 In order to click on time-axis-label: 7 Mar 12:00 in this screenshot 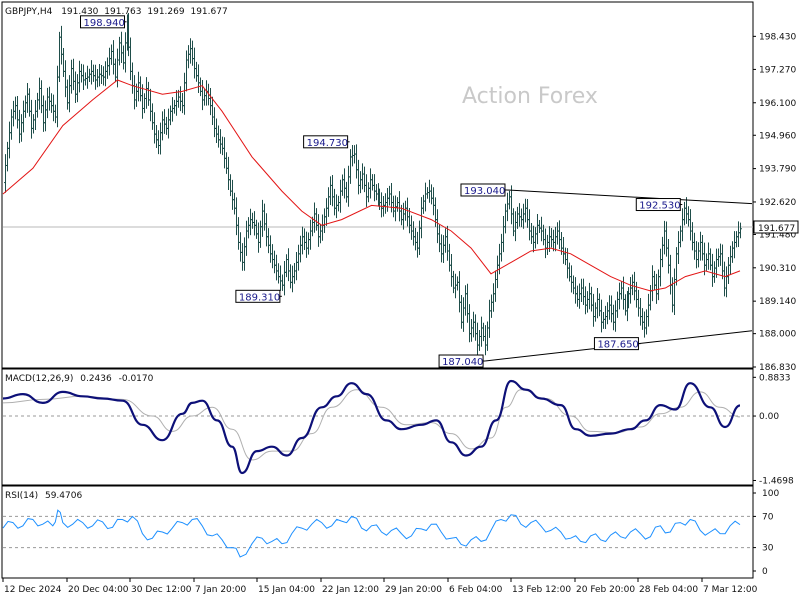, I will do `click(730, 590)`.